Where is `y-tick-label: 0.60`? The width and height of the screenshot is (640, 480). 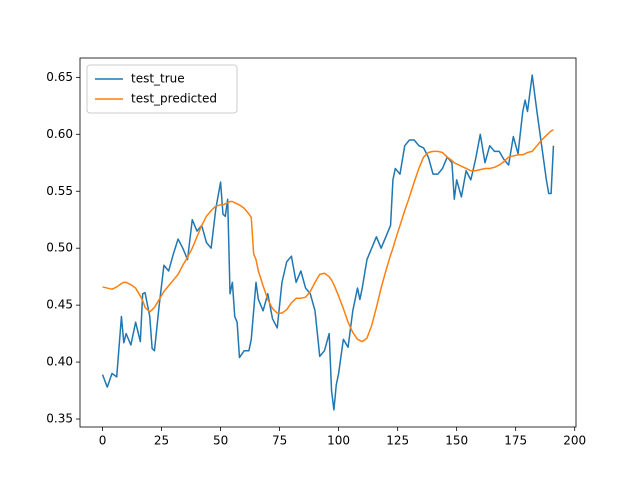
y-tick-label: 0.60 is located at coordinates (59, 134).